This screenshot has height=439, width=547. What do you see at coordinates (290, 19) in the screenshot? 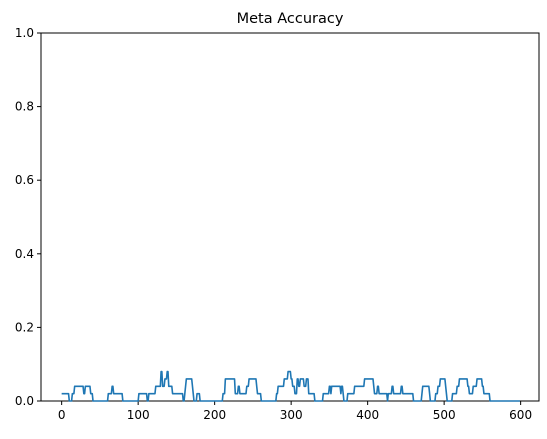
I see `chart-title: Meta Accuracy` at bounding box center [290, 19].